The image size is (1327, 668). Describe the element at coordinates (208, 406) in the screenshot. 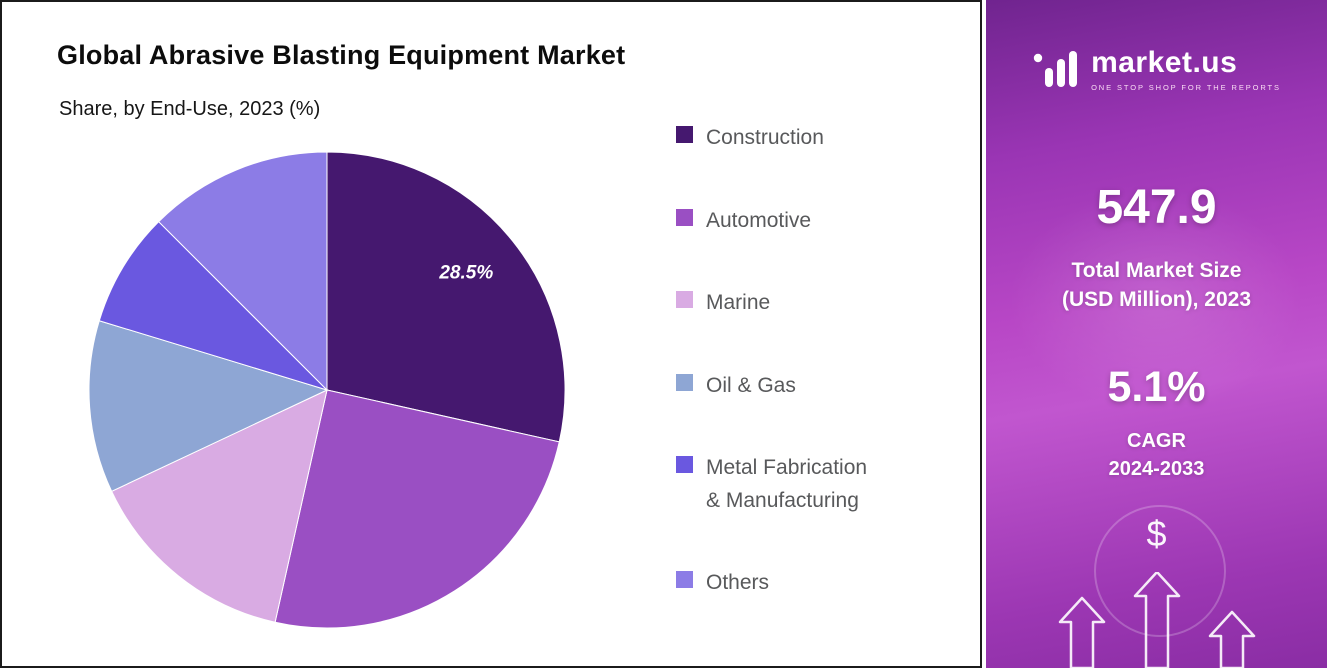

I see `pie-slice-oil-gas` at that location.